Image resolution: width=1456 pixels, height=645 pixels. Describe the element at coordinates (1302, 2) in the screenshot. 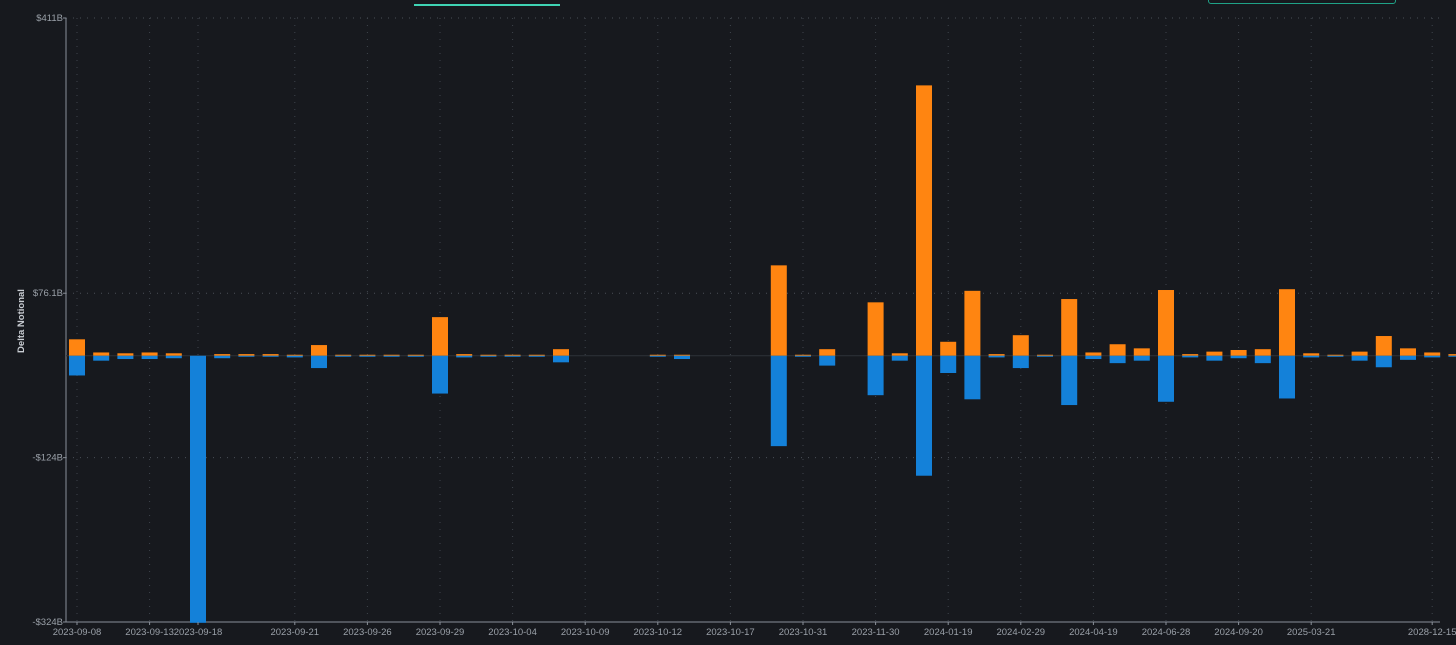

I see `toolbar-button` at that location.